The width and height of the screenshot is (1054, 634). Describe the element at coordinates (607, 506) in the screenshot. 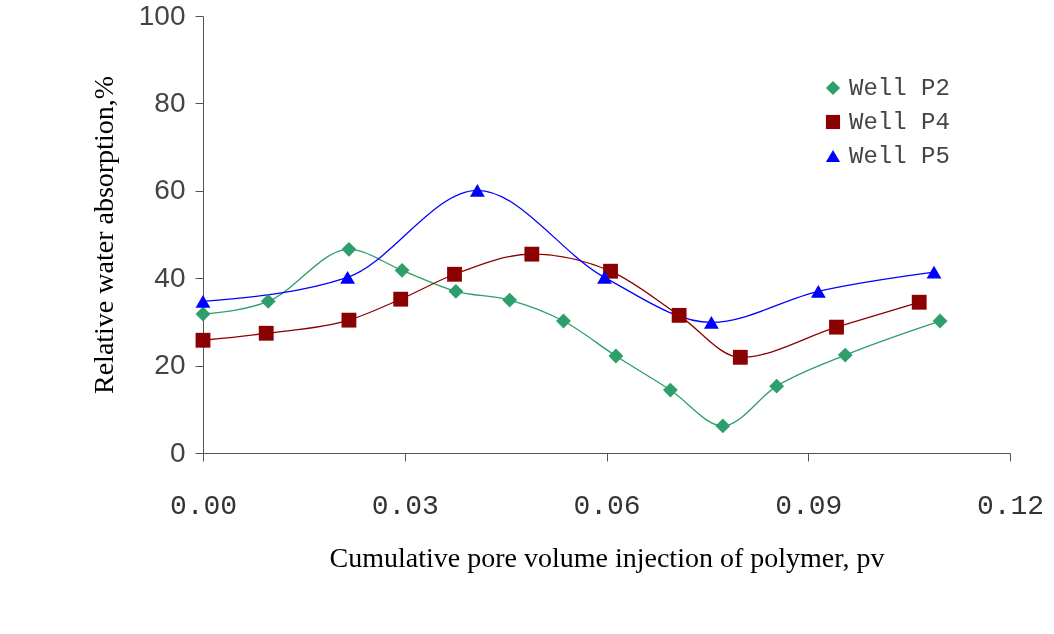

I see `x-tick-label: 0.06` at that location.